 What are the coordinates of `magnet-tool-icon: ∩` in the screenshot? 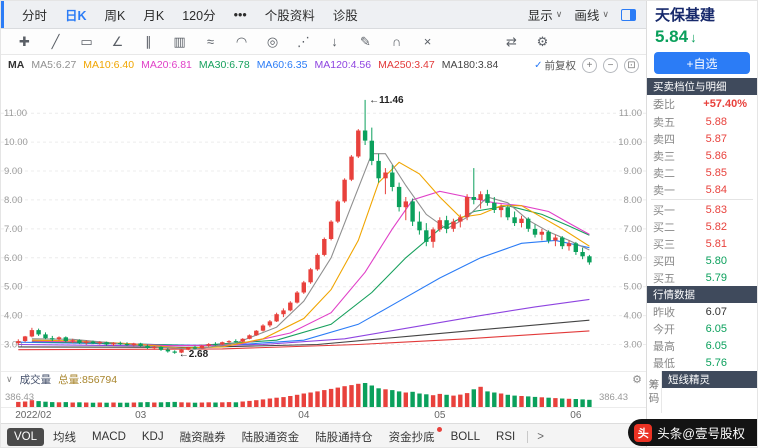 It's located at (396, 41).